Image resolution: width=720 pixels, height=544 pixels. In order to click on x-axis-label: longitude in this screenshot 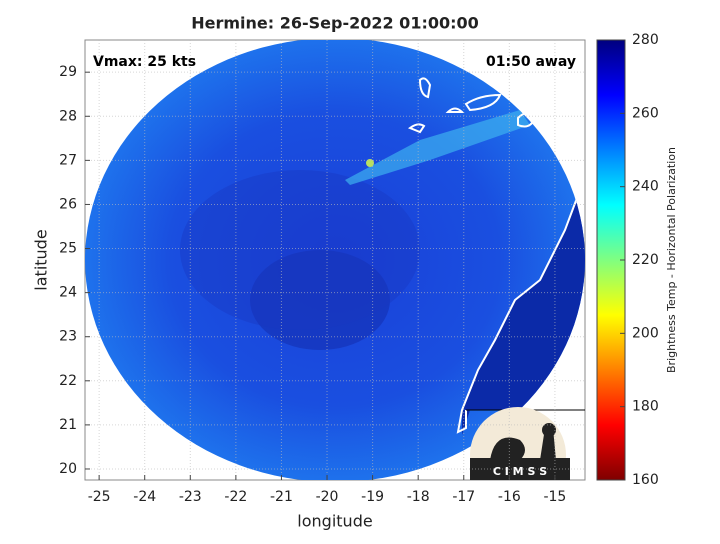, I will do `click(334, 521)`.